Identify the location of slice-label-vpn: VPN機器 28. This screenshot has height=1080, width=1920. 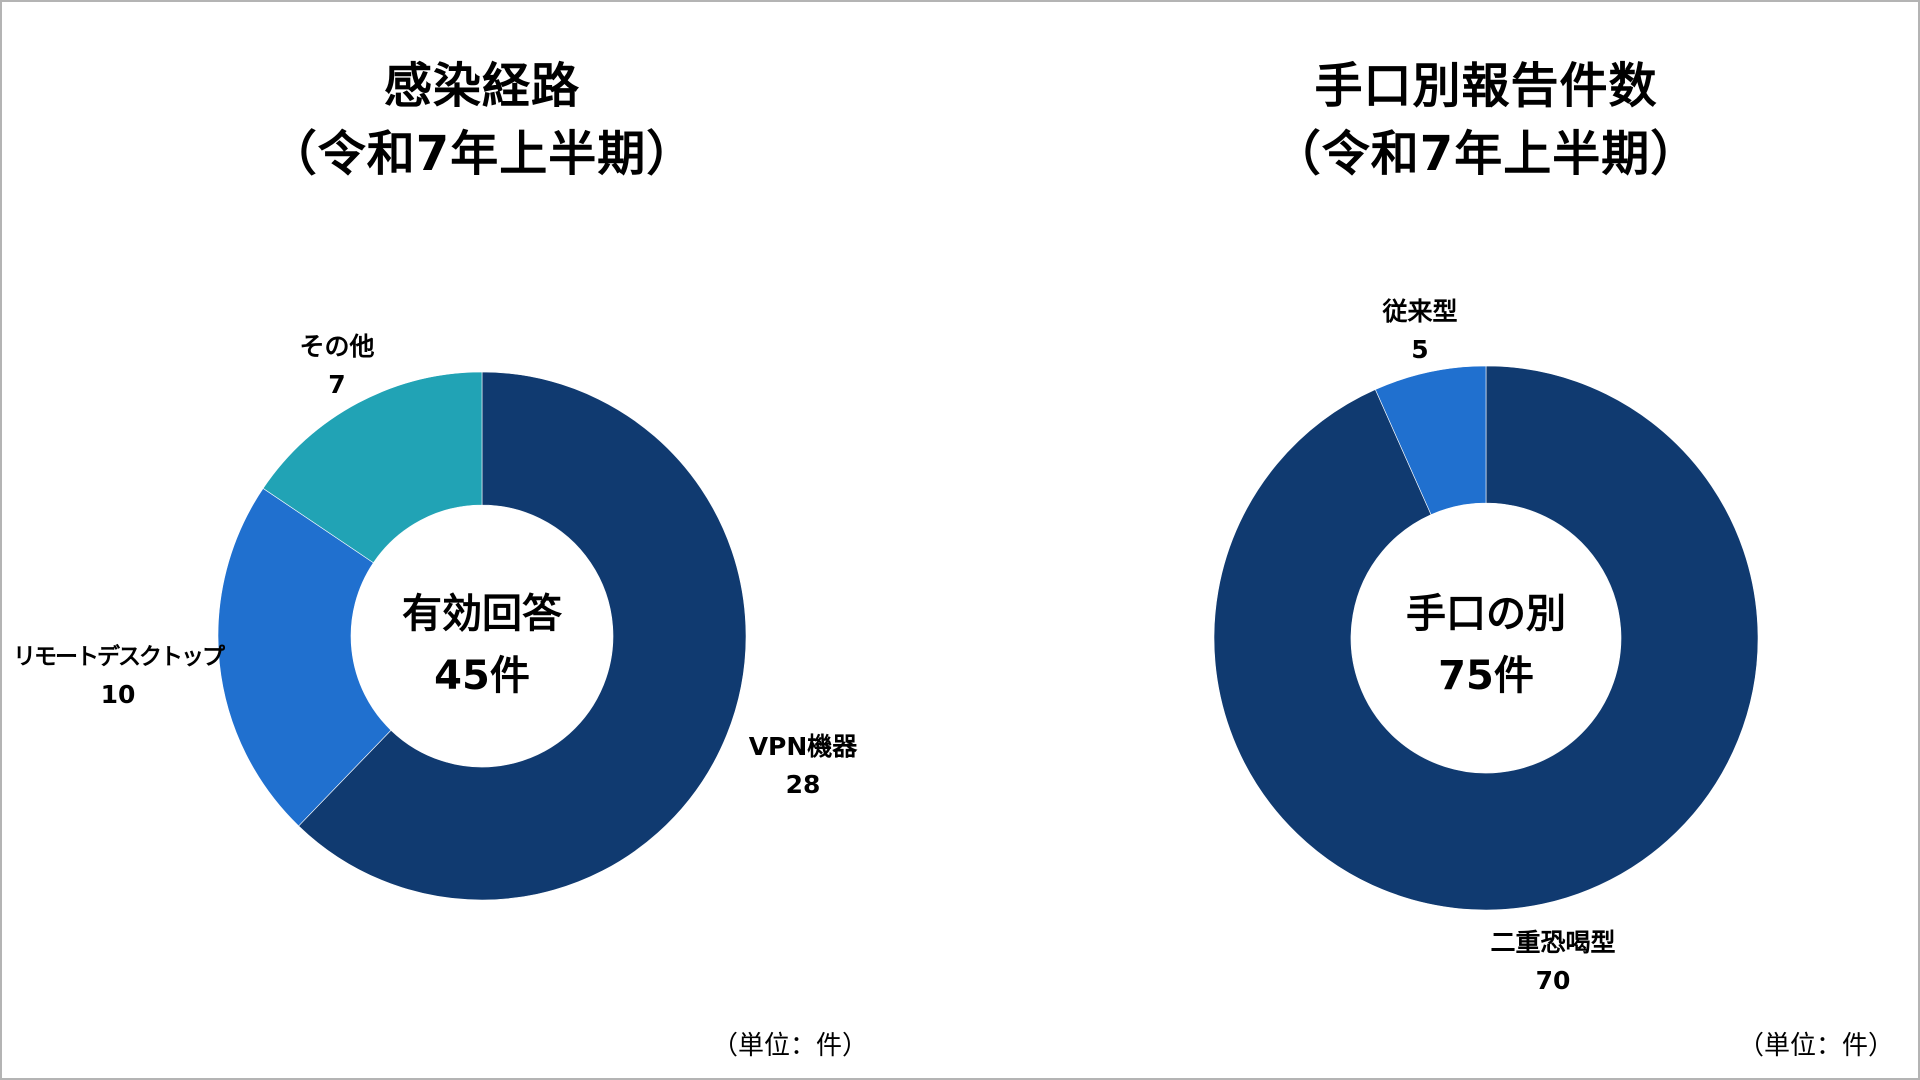
(803, 766).